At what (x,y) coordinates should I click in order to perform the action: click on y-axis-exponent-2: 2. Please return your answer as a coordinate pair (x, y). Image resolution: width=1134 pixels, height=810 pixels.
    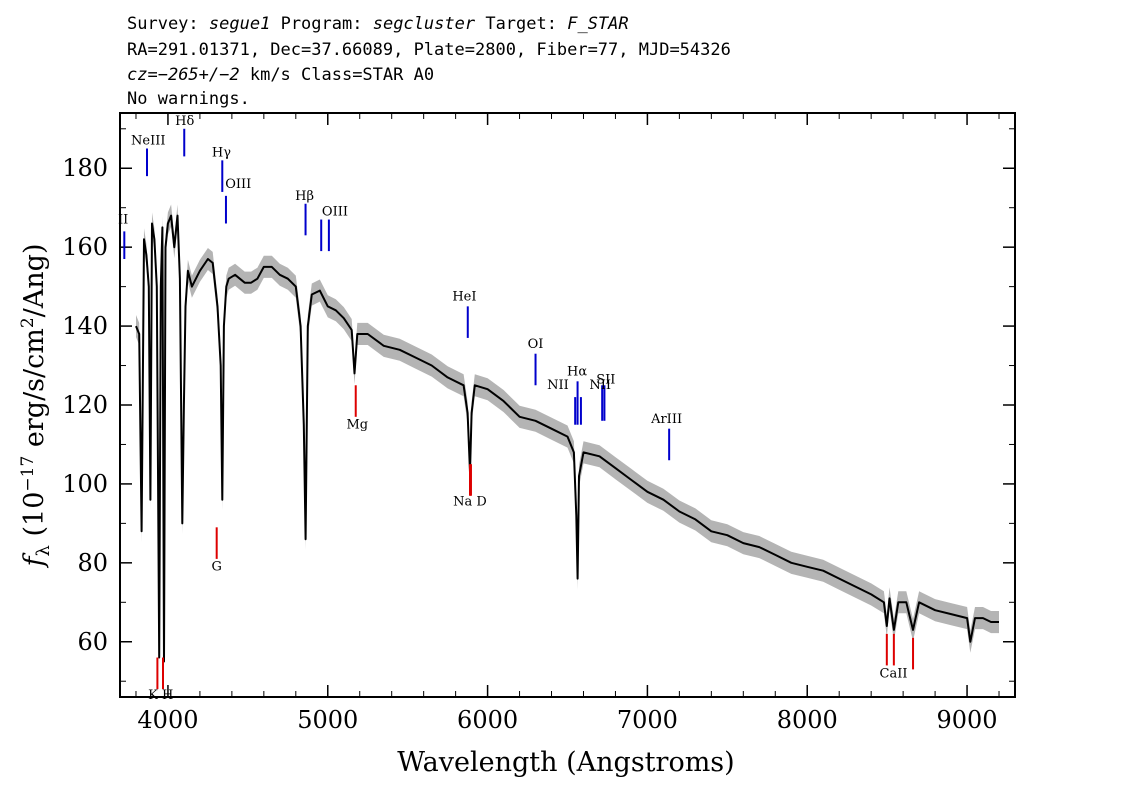
    Looking at the image, I should click on (28, 322).